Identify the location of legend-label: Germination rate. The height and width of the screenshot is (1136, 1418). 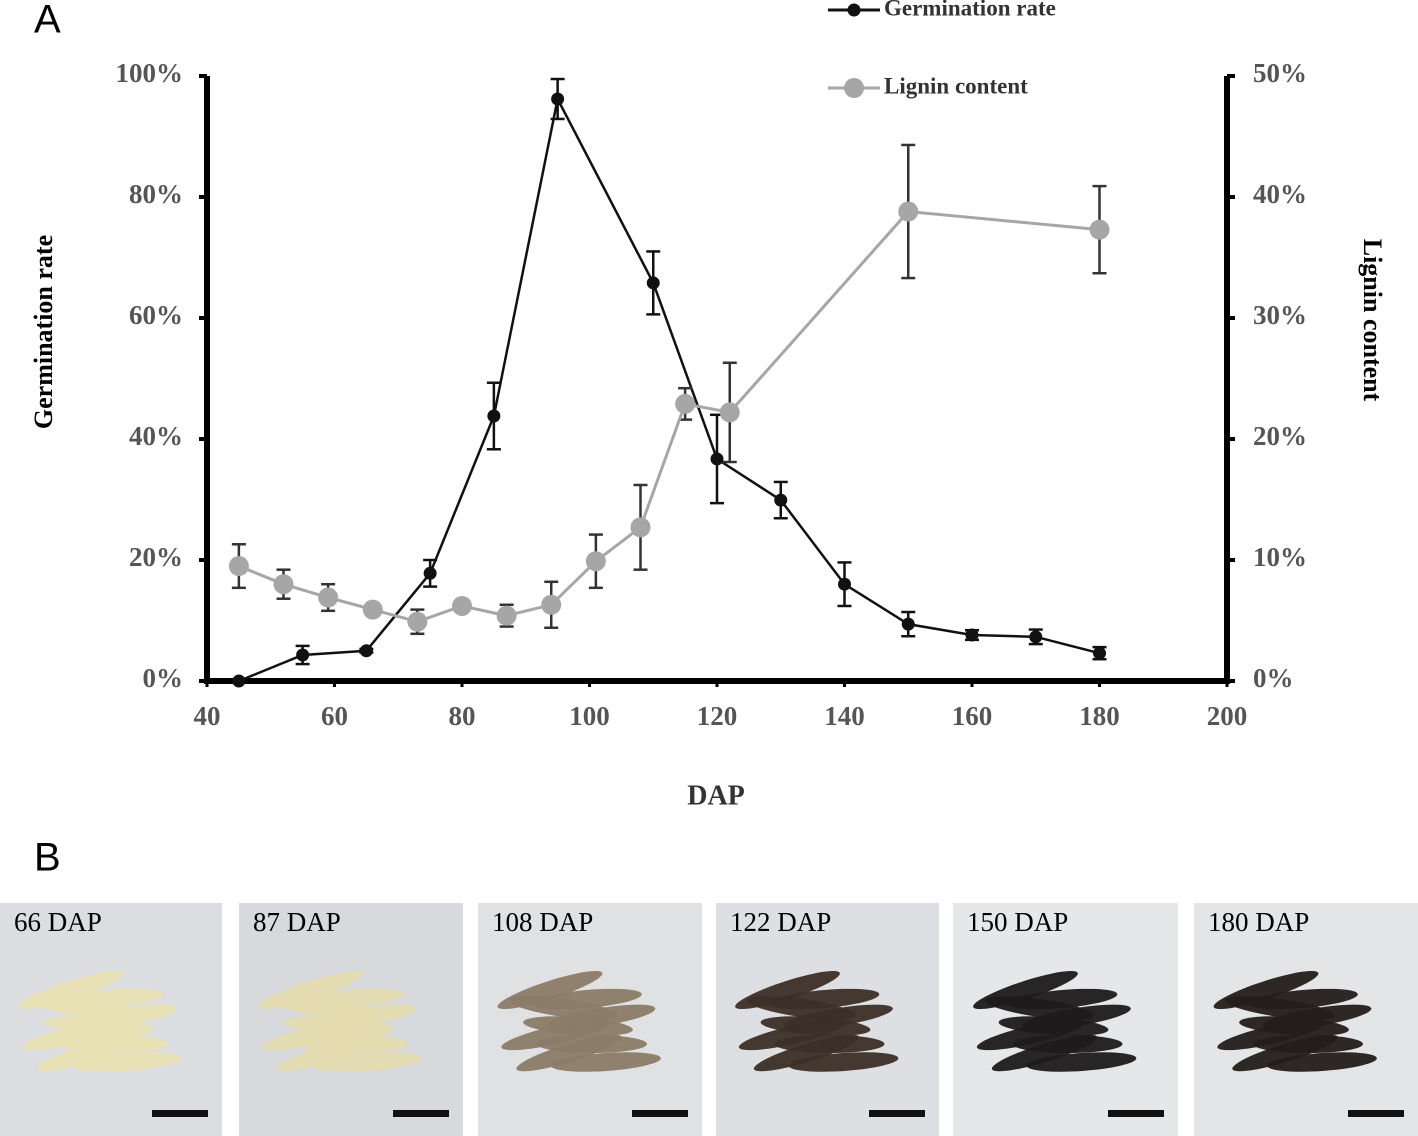
(970, 10).